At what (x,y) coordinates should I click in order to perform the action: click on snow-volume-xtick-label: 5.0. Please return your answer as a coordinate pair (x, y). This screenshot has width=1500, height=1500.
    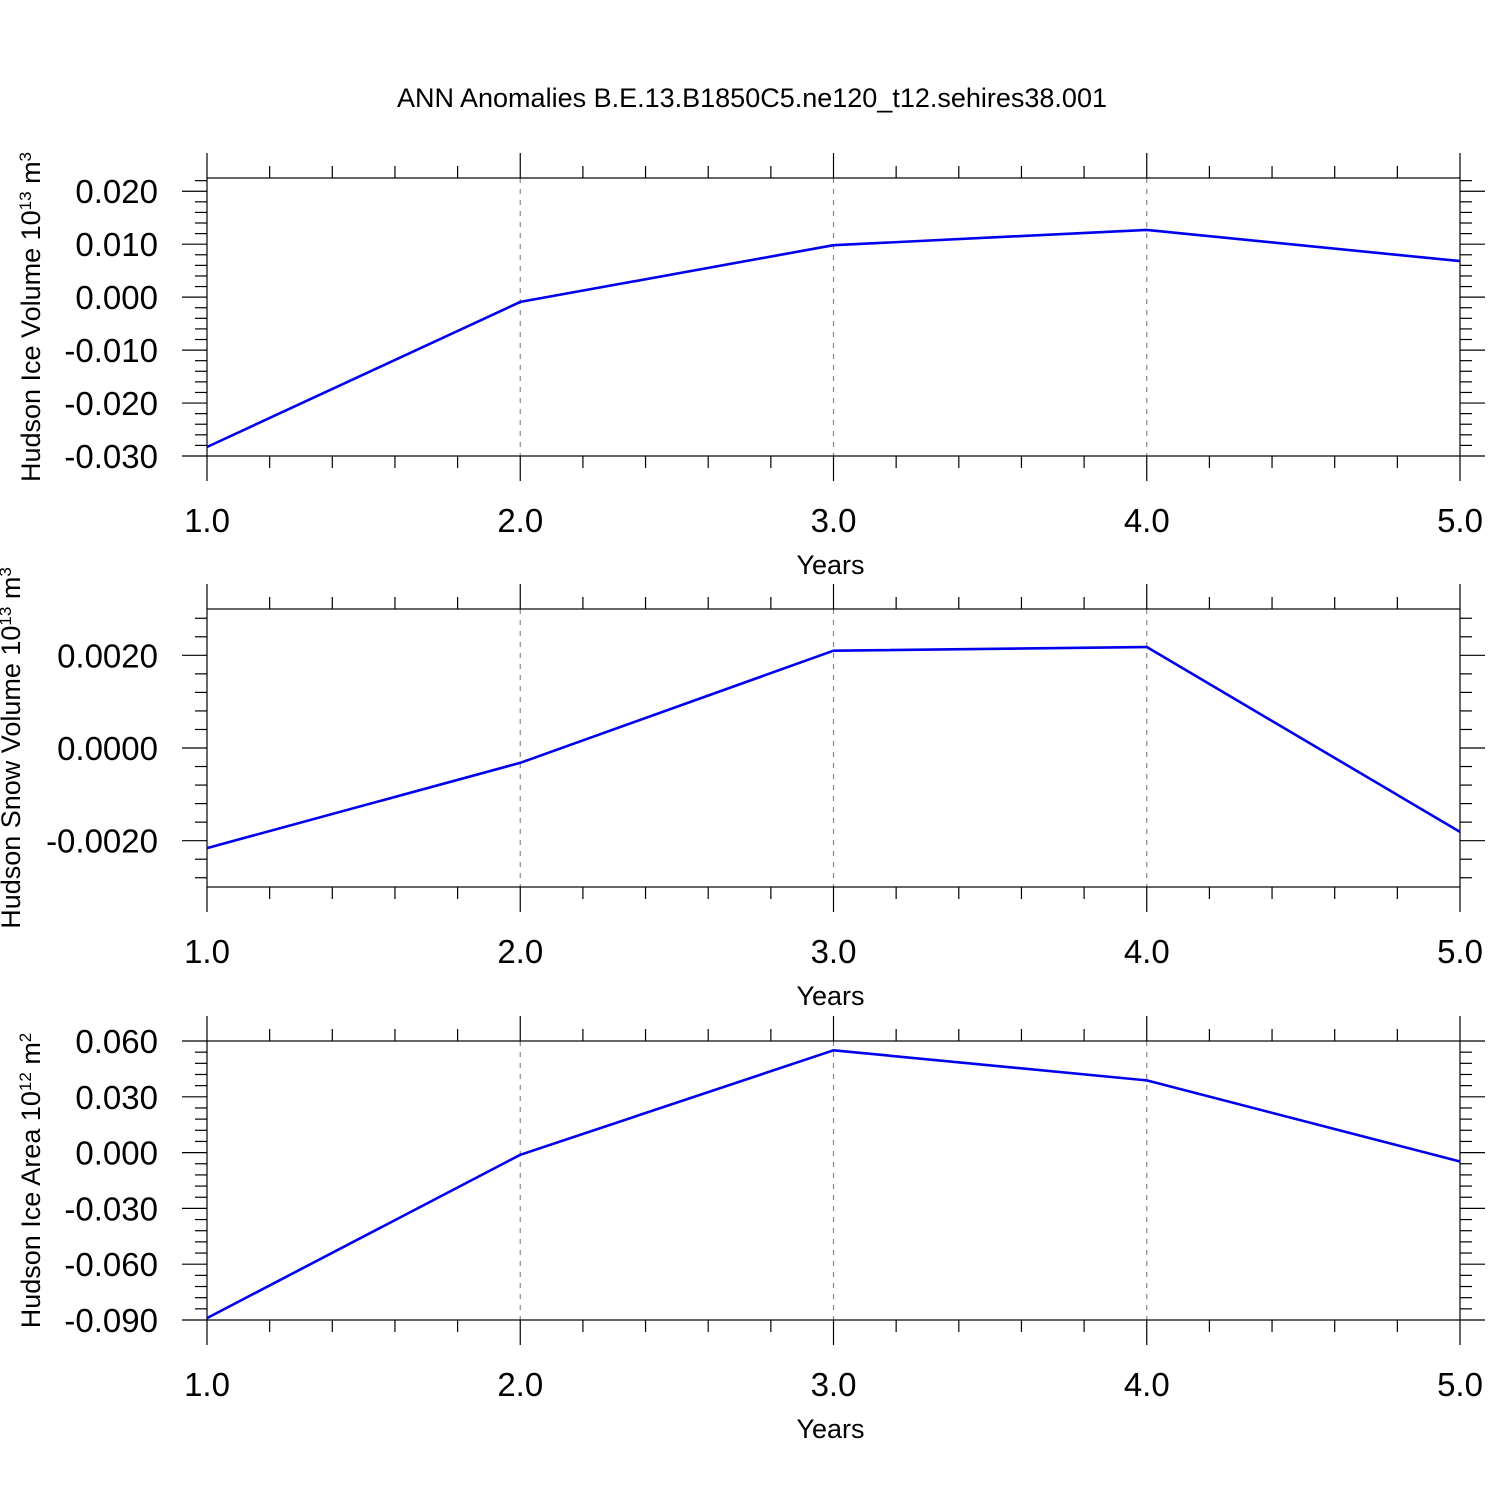
    Looking at the image, I should click on (1460, 951).